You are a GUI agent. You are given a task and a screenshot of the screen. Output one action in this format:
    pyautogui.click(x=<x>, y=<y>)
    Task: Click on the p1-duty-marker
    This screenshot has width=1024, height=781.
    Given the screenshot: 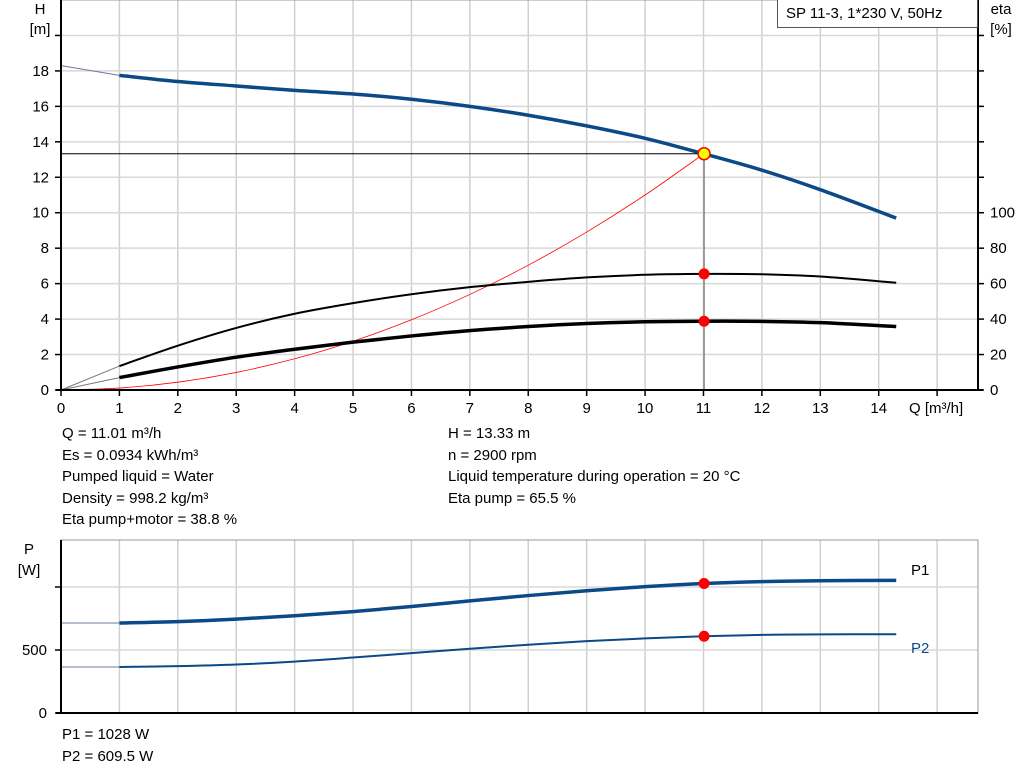 What is the action you would take?
    pyautogui.click(x=704, y=583)
    